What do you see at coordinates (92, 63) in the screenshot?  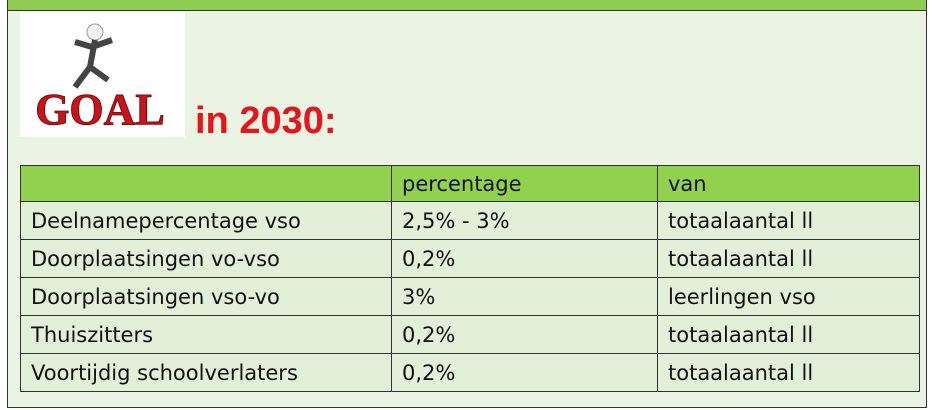 I see `figure-body` at bounding box center [92, 63].